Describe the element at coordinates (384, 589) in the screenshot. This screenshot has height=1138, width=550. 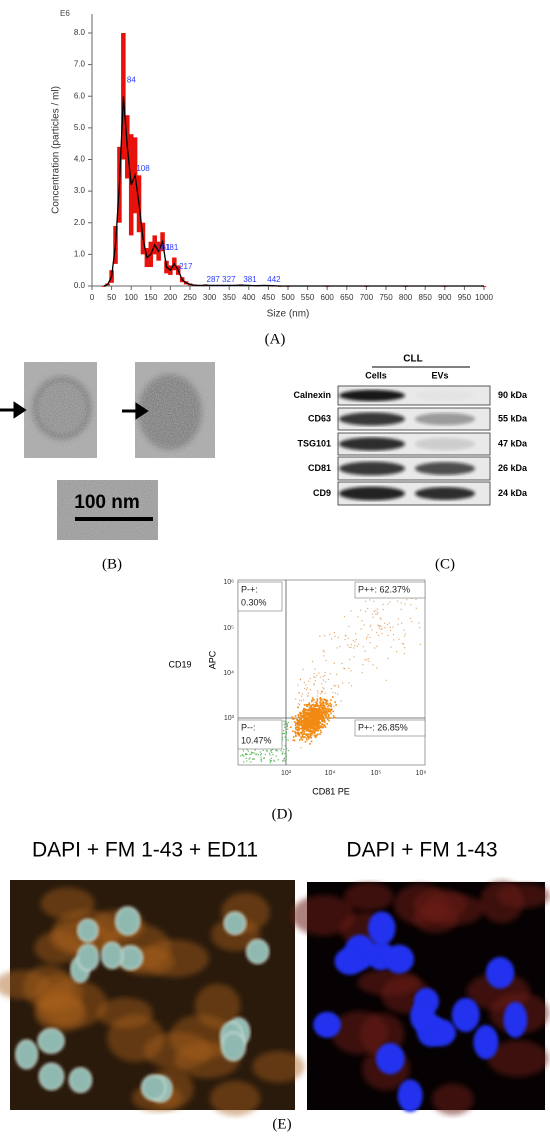
I see `quadrant-label: P++: 62.37%` at that location.